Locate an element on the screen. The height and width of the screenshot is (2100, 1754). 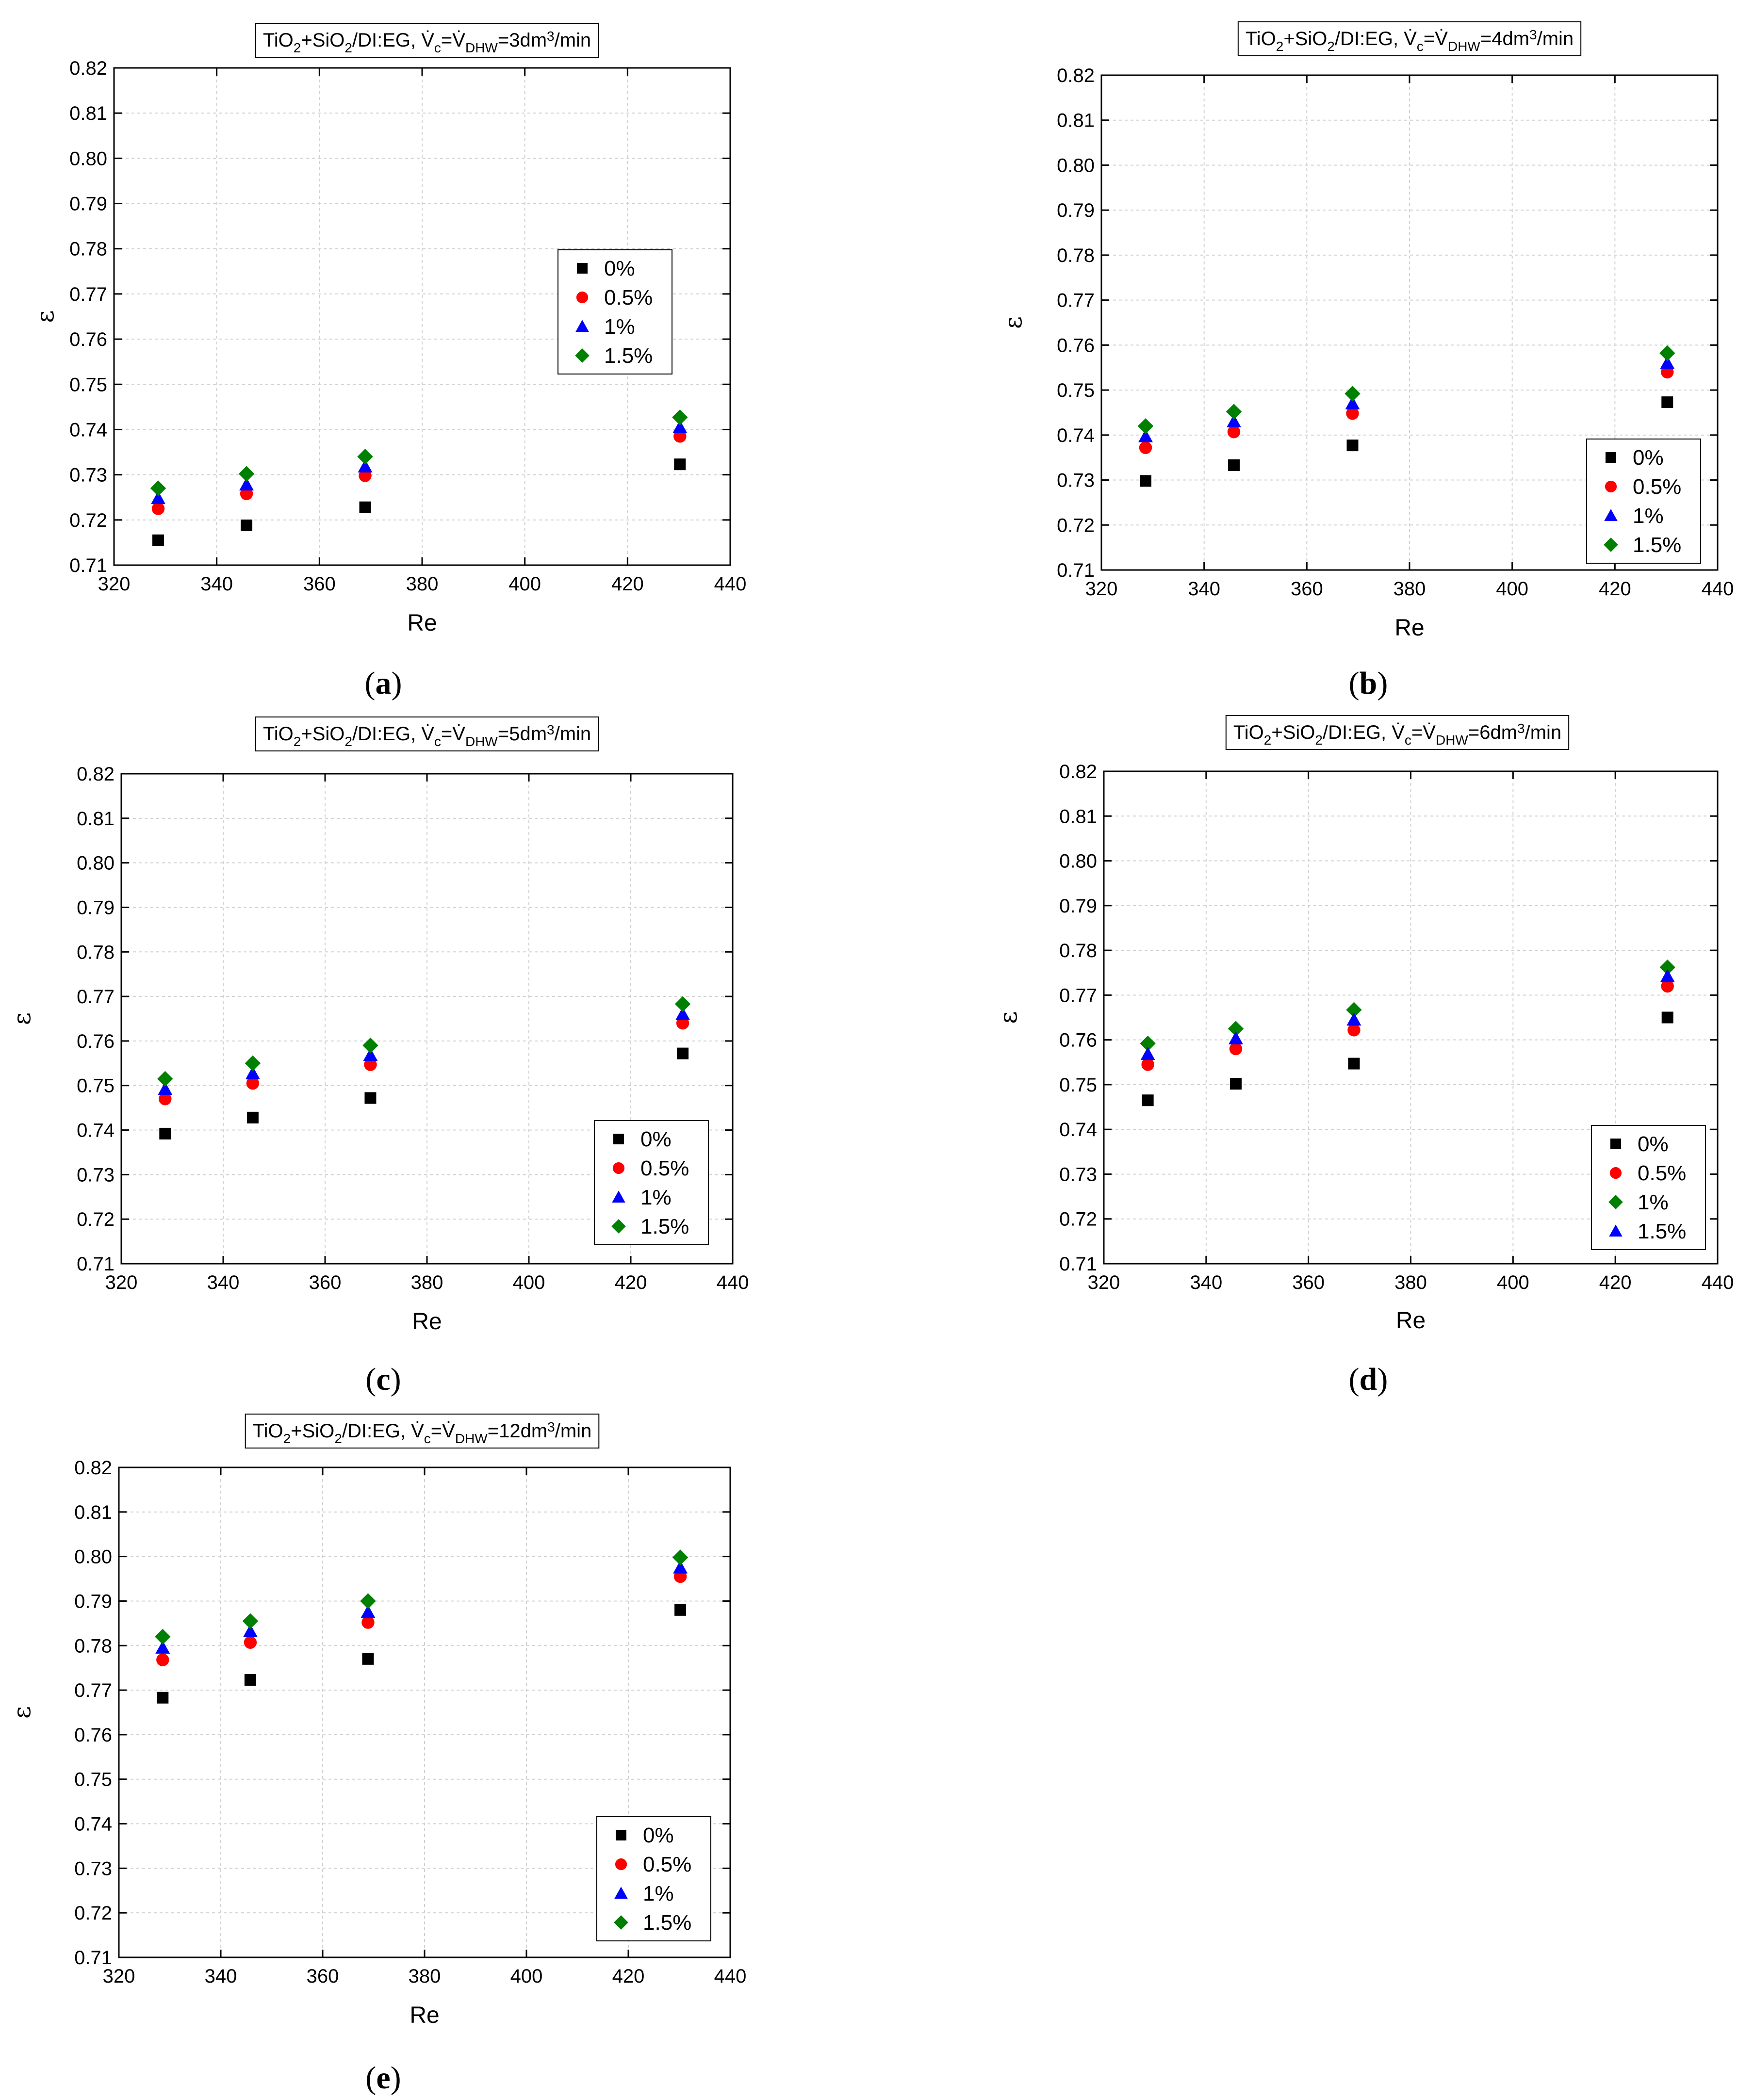
panel-label: (b) is located at coordinates (1368, 683).